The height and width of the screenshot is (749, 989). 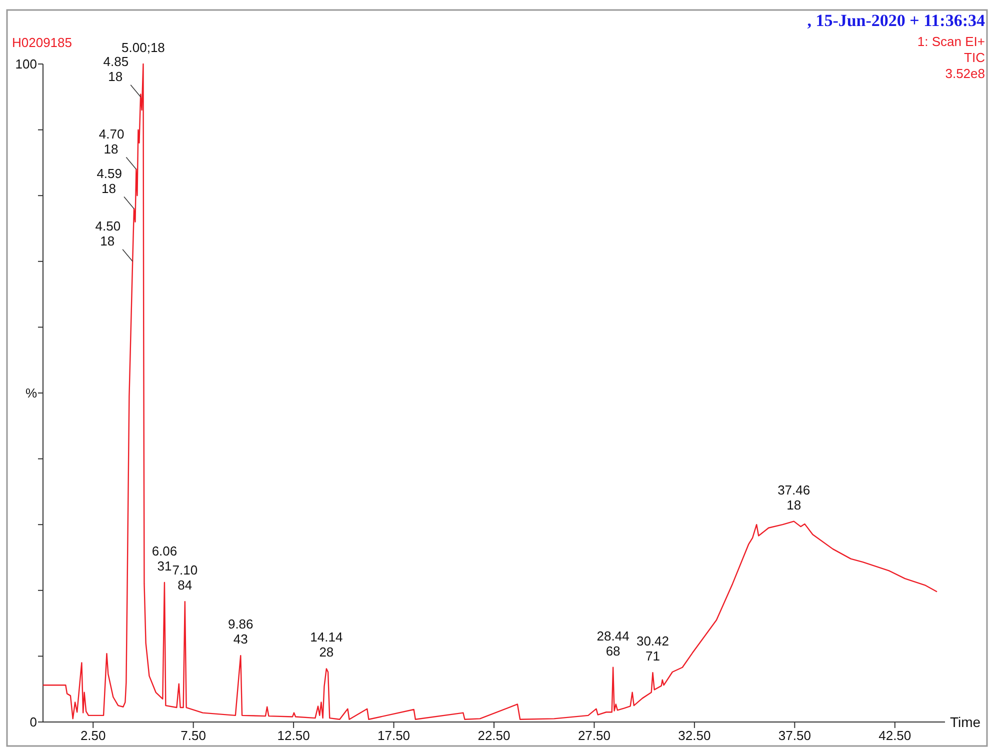 I want to click on x-tick-label: 17.50, so click(x=394, y=735).